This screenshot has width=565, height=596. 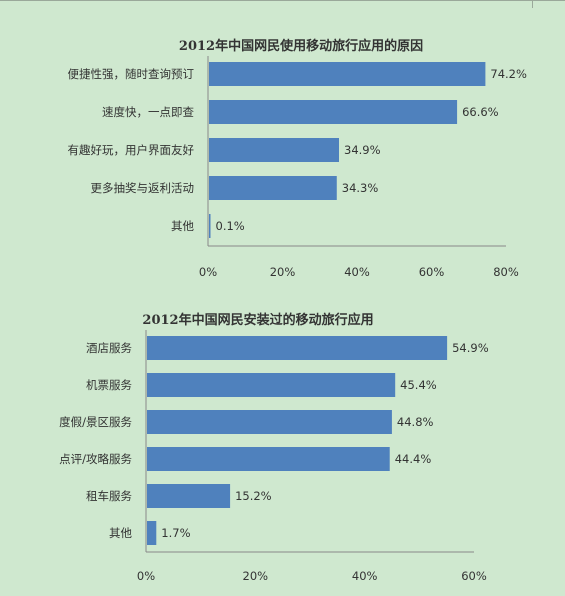 I want to click on data-label: 66.6%, so click(x=480, y=112).